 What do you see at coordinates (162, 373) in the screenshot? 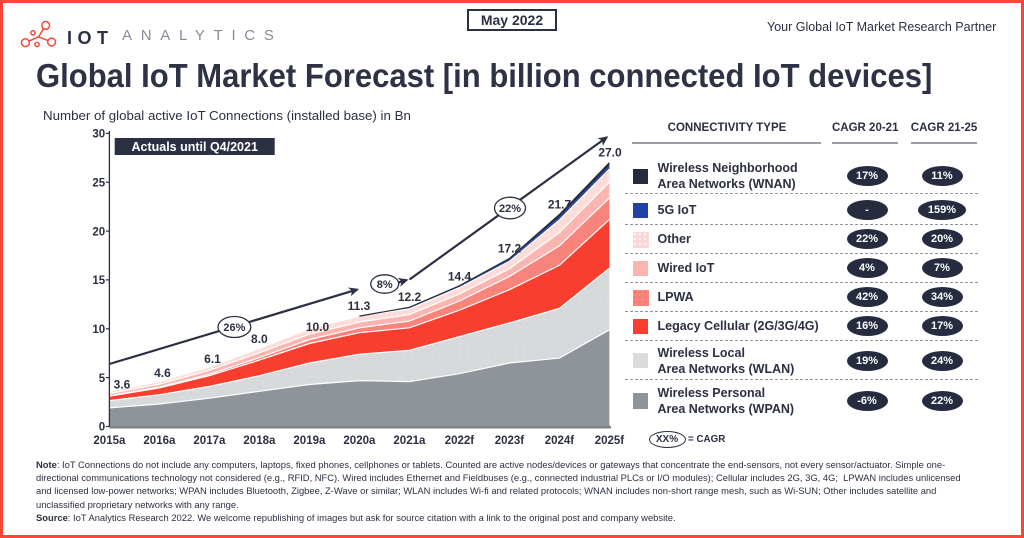
I see `svg-text: 4.6` at bounding box center [162, 373].